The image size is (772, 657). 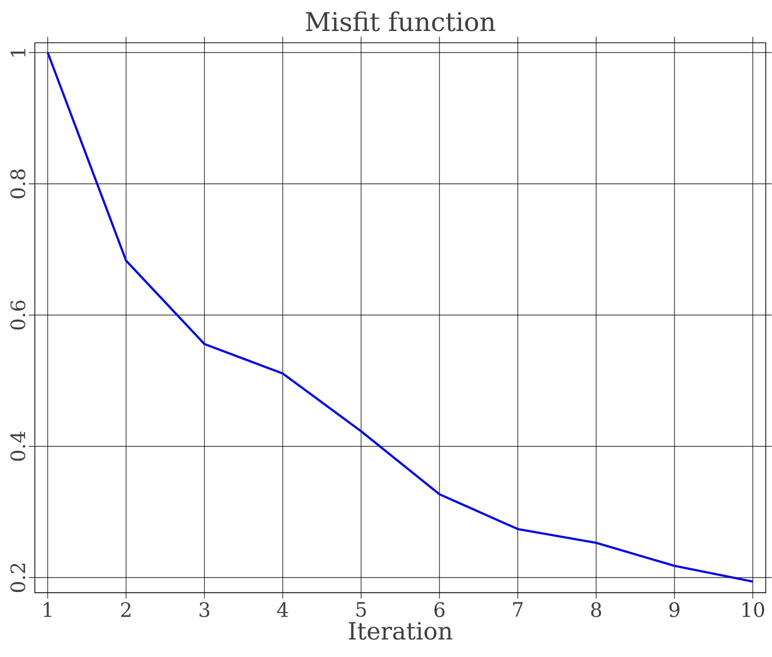 What do you see at coordinates (282, 609) in the screenshot?
I see `x-tick-label: 4` at bounding box center [282, 609].